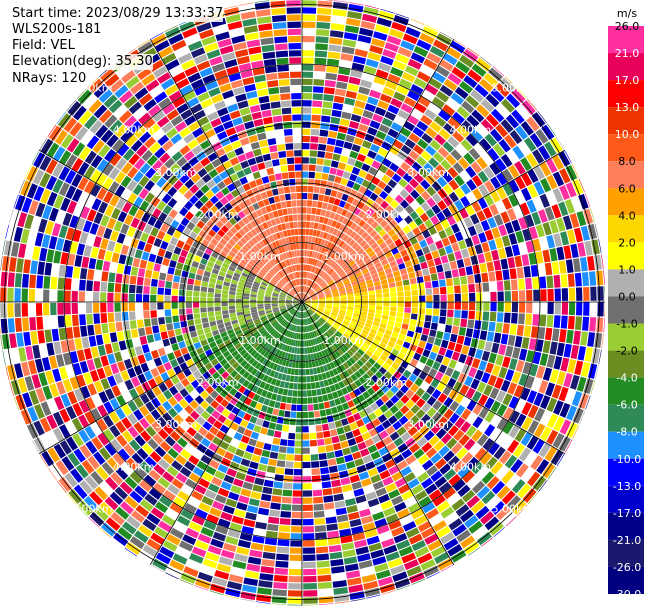  Describe the element at coordinates (493, 482) in the screenshot. I see `range-gate-1928` at that location.